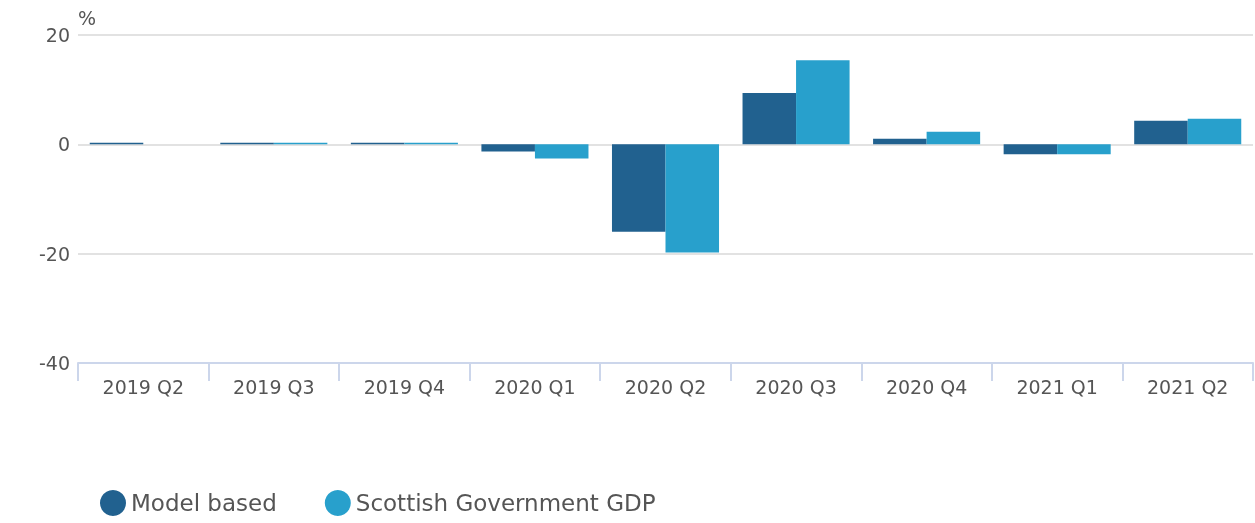 The height and width of the screenshot is (523, 1255). I want to click on x-tick-label: 2021 Q1, so click(1057, 386).